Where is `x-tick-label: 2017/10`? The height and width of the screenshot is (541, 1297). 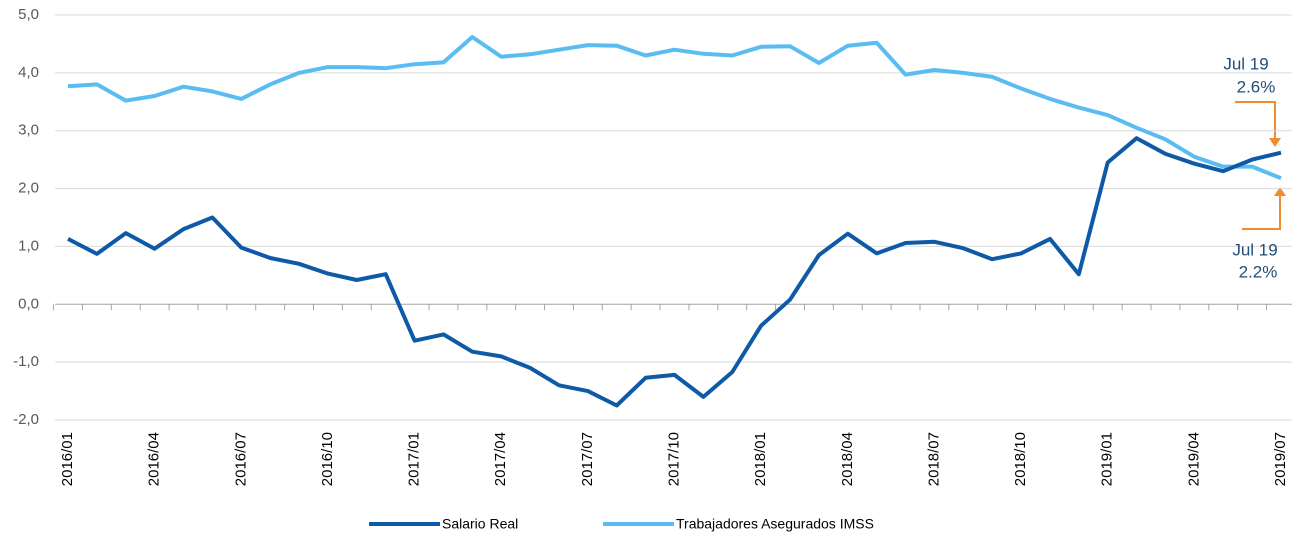
x-tick-label: 2017/10 is located at coordinates (673, 459).